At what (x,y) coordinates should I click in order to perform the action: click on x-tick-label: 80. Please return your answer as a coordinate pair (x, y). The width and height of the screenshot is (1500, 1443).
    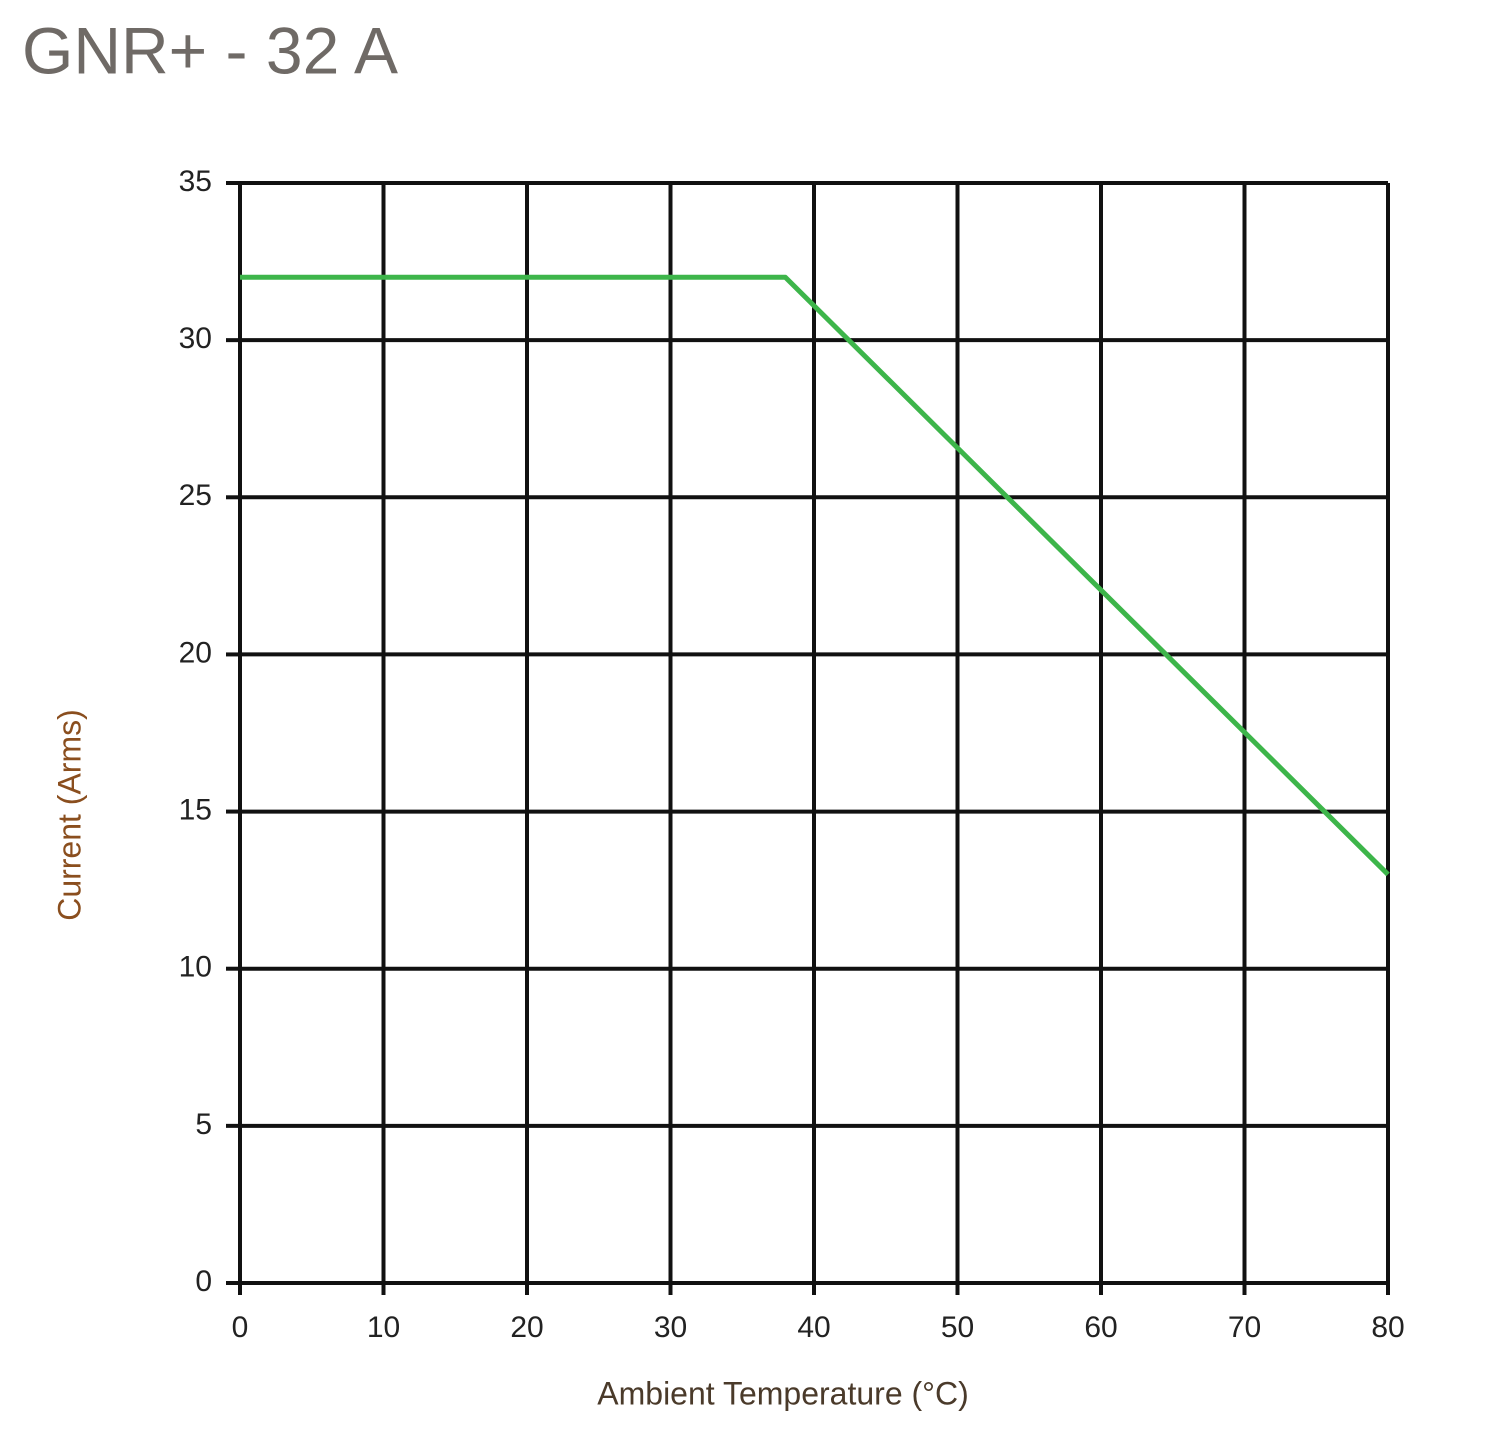
    Looking at the image, I should click on (1387, 1327).